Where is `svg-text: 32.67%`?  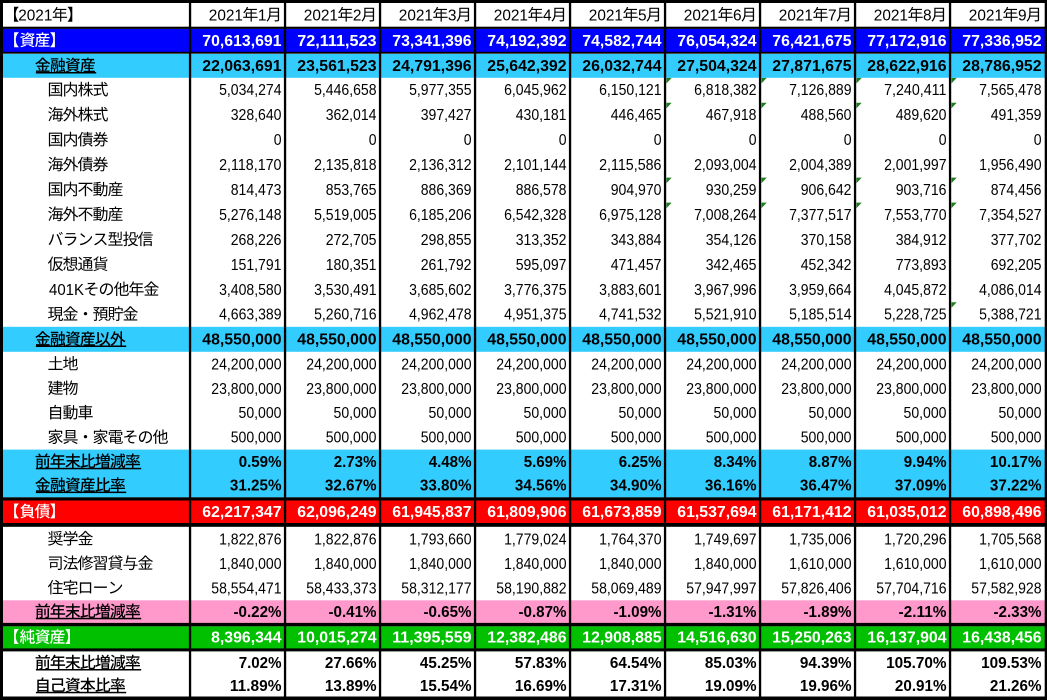 svg-text: 32.67% is located at coordinates (351, 486).